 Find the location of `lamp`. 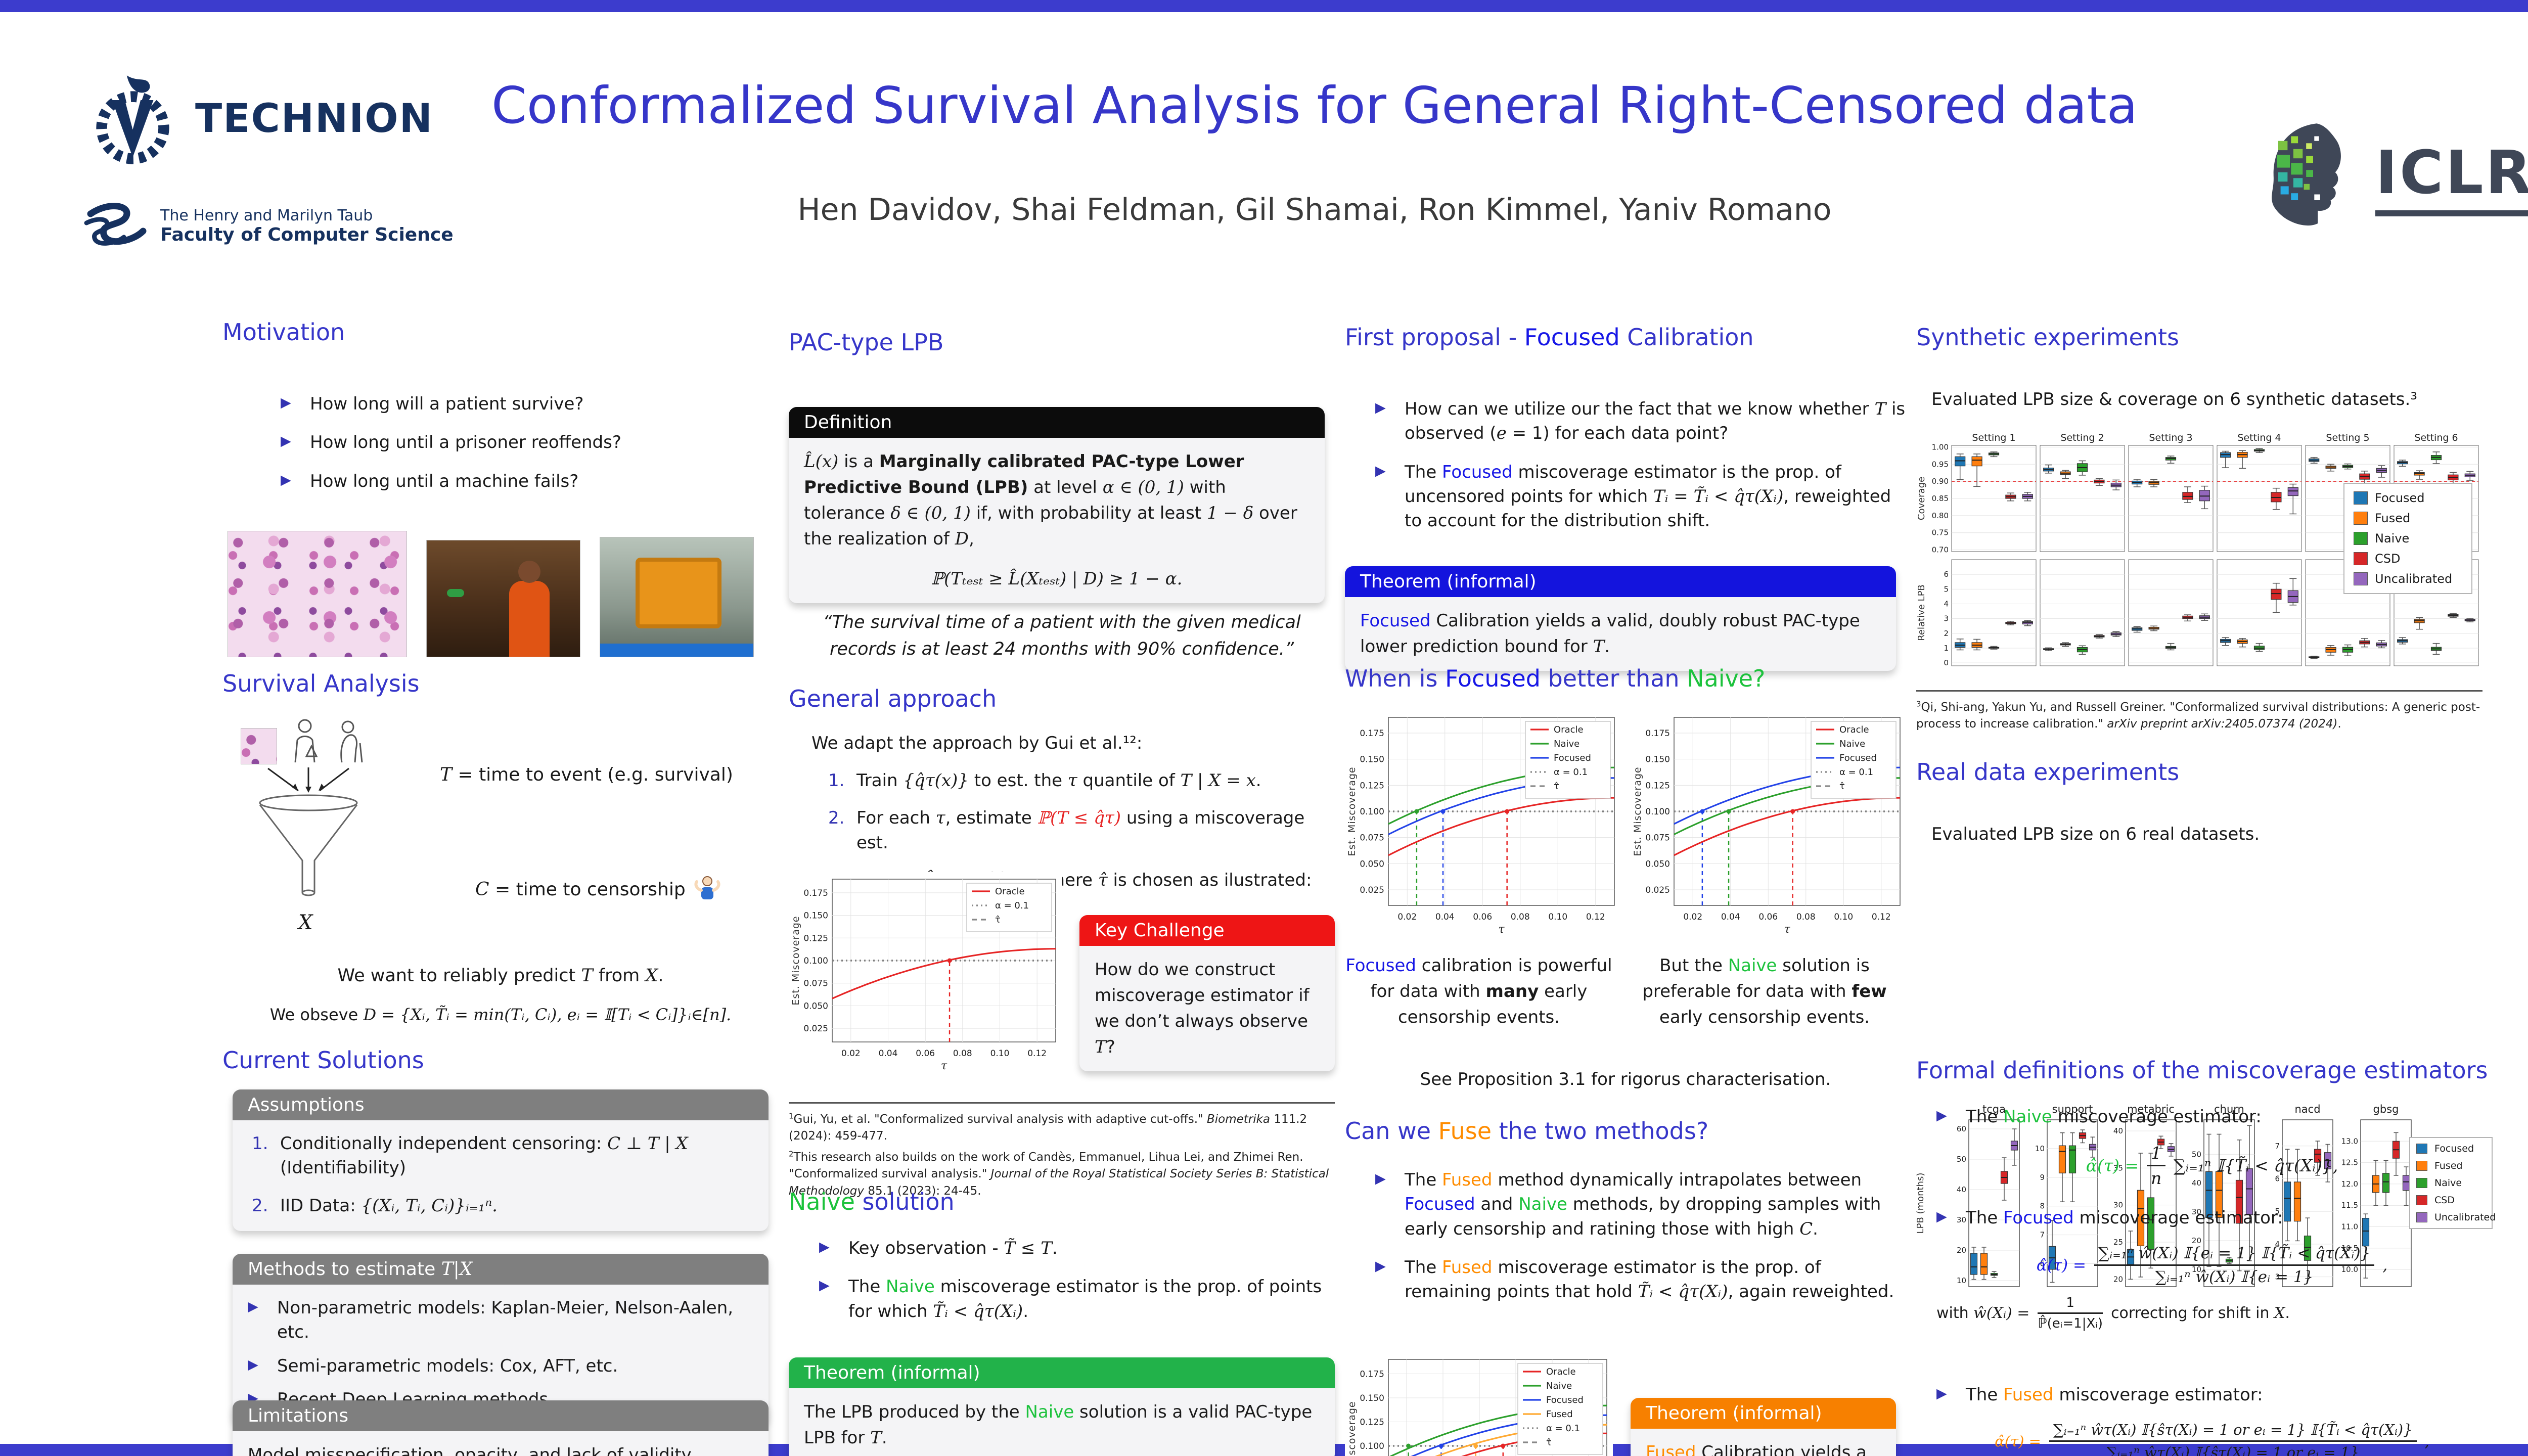

lamp is located at coordinates (456, 593).